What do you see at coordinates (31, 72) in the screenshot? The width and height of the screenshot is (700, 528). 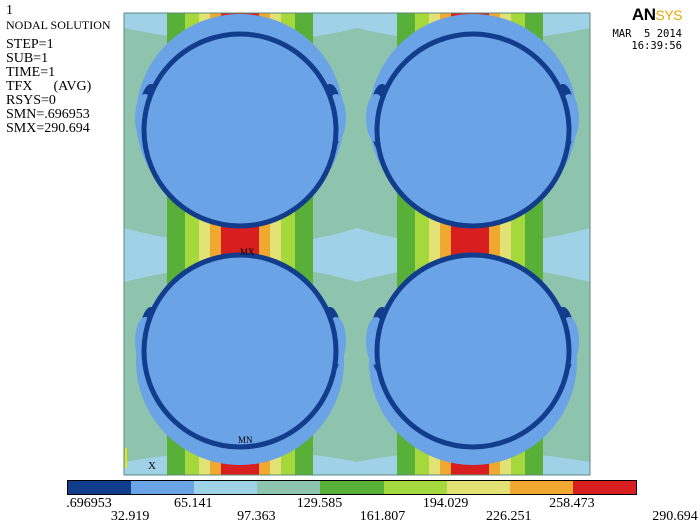 I see `info-time: TIME=1` at bounding box center [31, 72].